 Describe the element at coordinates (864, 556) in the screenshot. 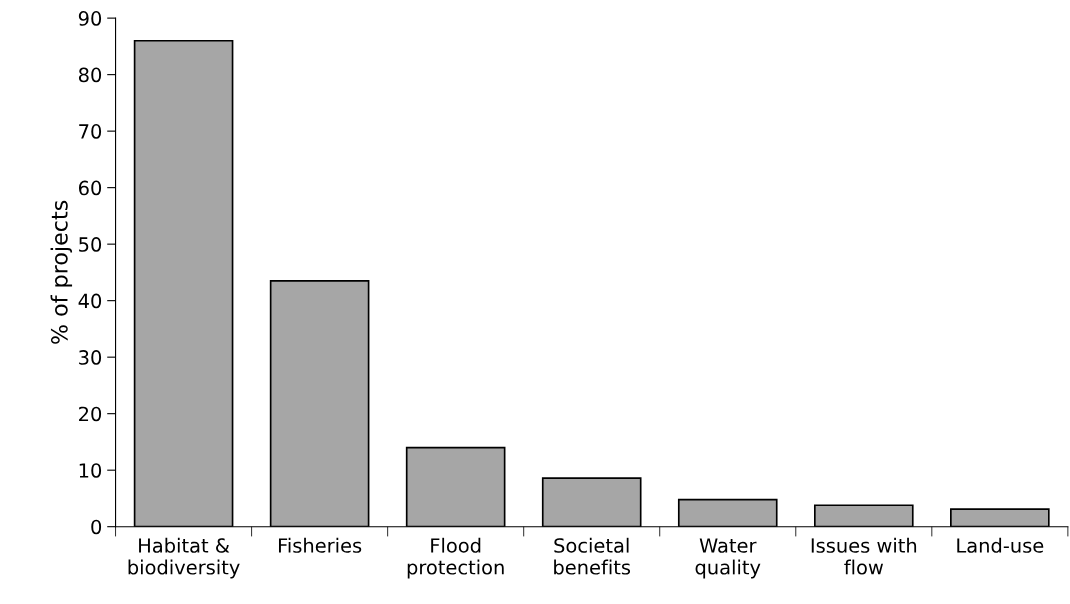

I see `x-tick-label: Issues with flow` at that location.